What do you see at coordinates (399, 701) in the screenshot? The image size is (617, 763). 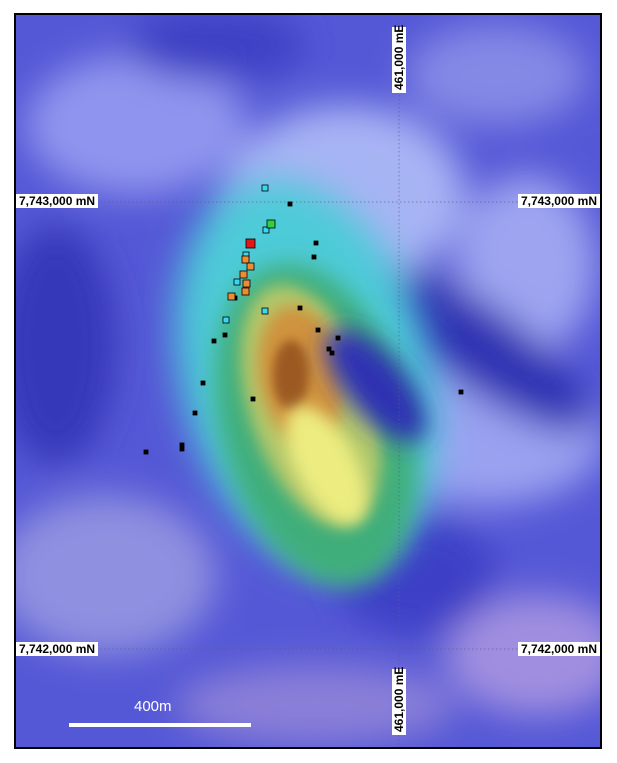 I see `easting-label-bottom: 461,000 mE` at bounding box center [399, 701].